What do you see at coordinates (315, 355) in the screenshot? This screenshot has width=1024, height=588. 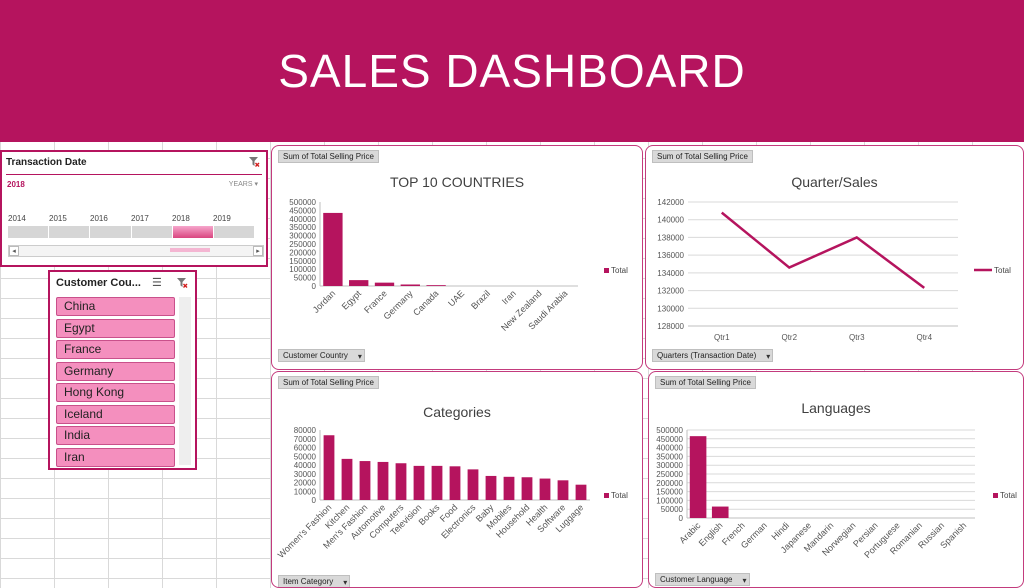 I see `filter-button-label: Customer Country` at bounding box center [315, 355].